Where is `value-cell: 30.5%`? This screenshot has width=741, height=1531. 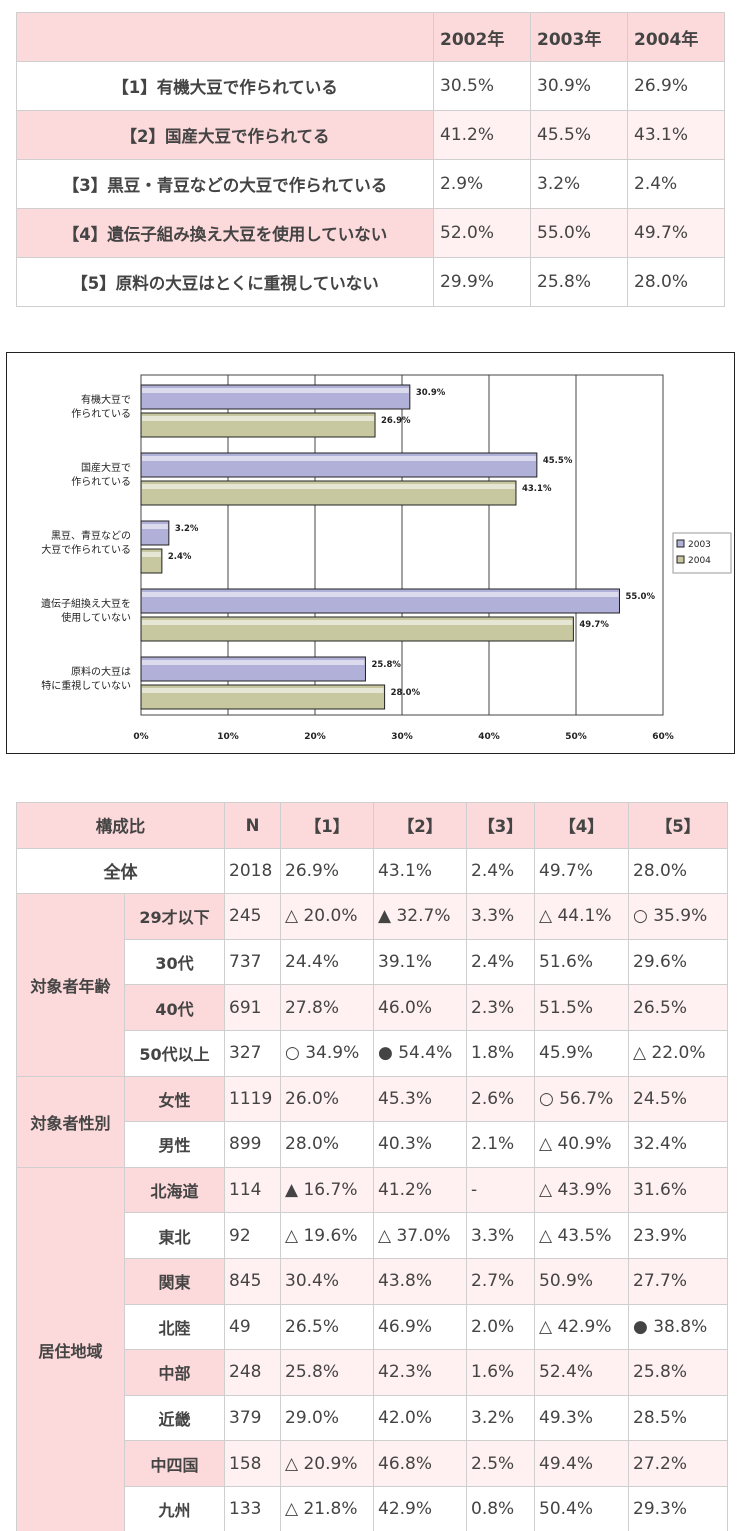 value-cell: 30.5% is located at coordinates (482, 86).